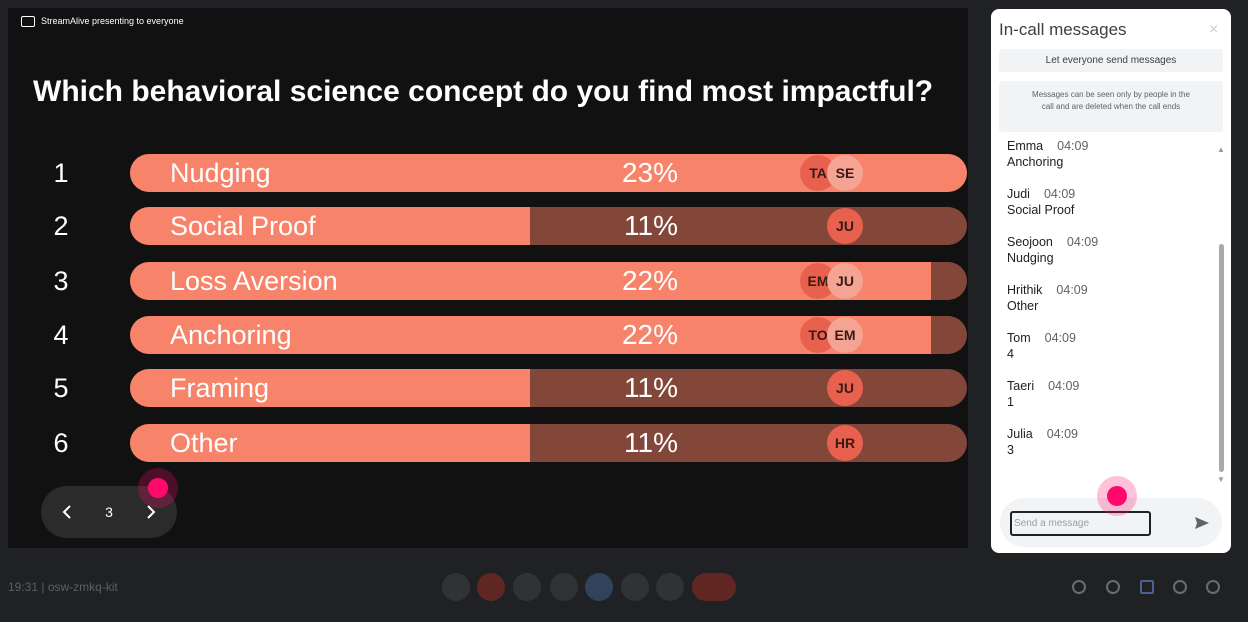 The height and width of the screenshot is (622, 1248). I want to click on option-number: 6, so click(61, 443).